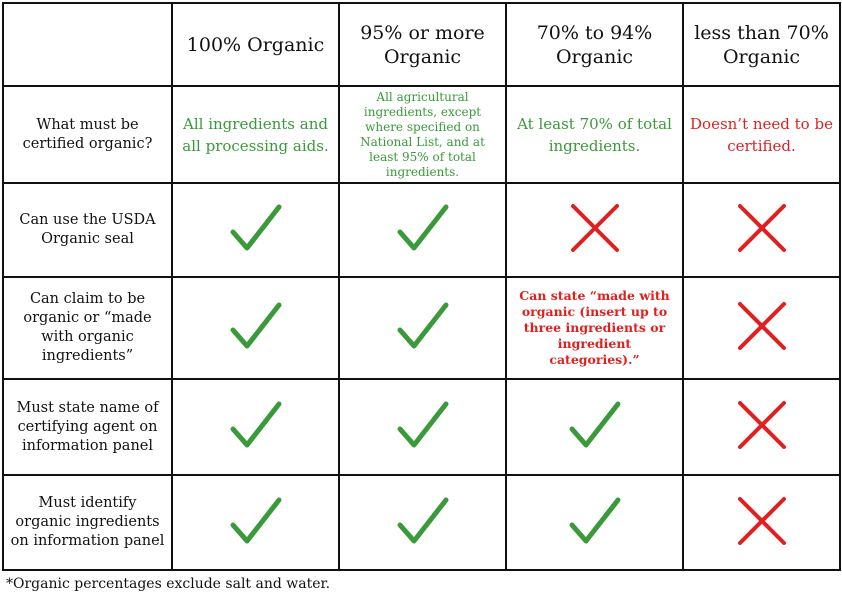 Image resolution: width=842 pixels, height=598 pixels. I want to click on table-cell: At least 70% of total ingredients., so click(594, 134).